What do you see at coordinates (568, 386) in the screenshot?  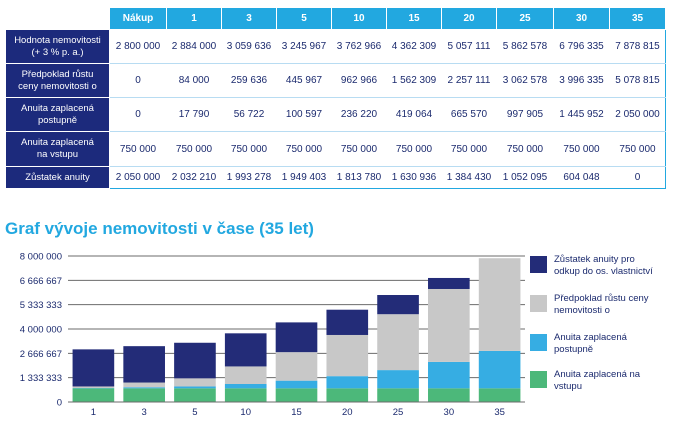 I see `legend-label-line: vstupu` at bounding box center [568, 386].